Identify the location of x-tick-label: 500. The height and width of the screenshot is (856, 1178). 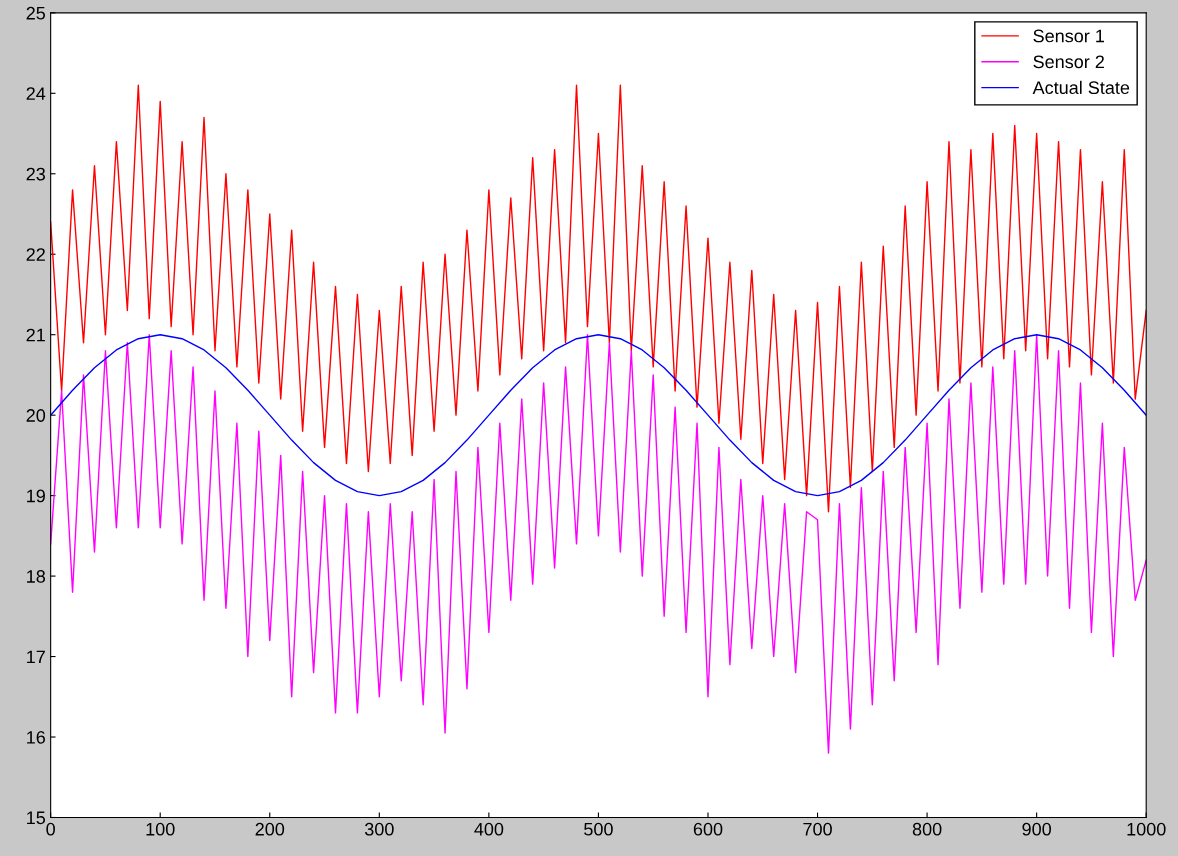
(598, 829).